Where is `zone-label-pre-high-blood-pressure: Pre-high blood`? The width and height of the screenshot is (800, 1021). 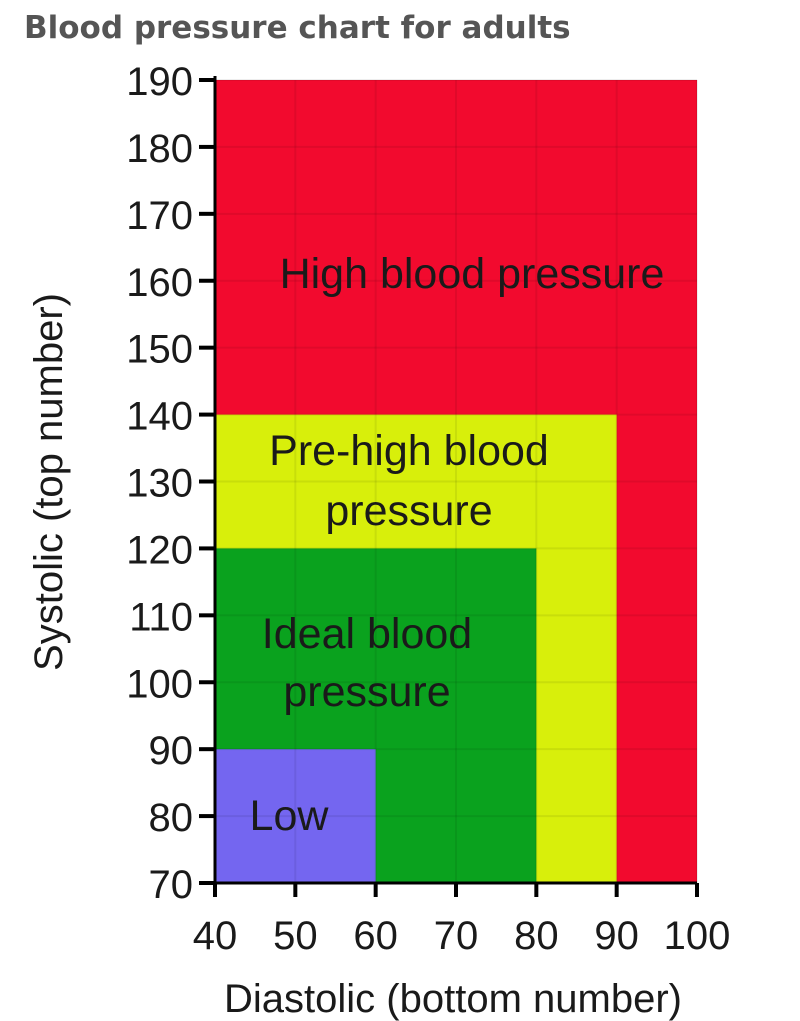 zone-label-pre-high-blood-pressure: Pre-high blood is located at coordinates (409, 451).